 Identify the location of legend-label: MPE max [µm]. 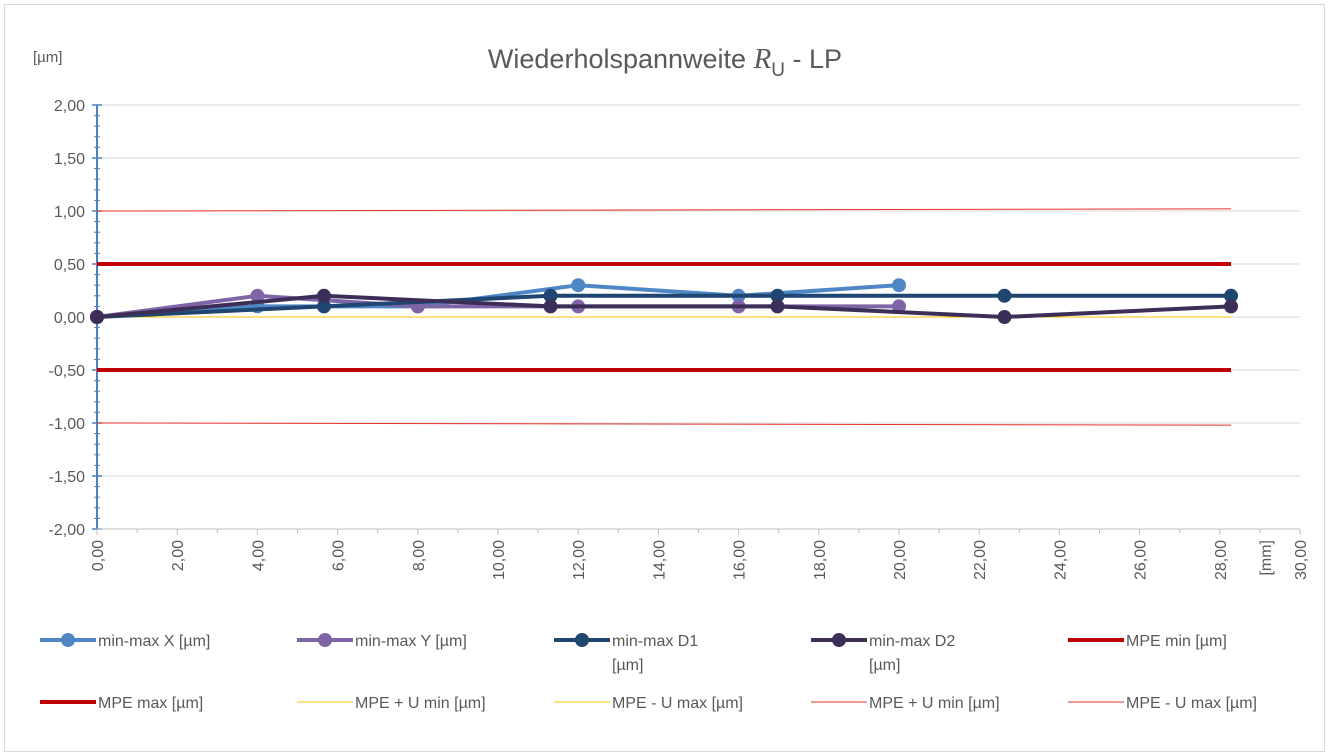
(151, 703).